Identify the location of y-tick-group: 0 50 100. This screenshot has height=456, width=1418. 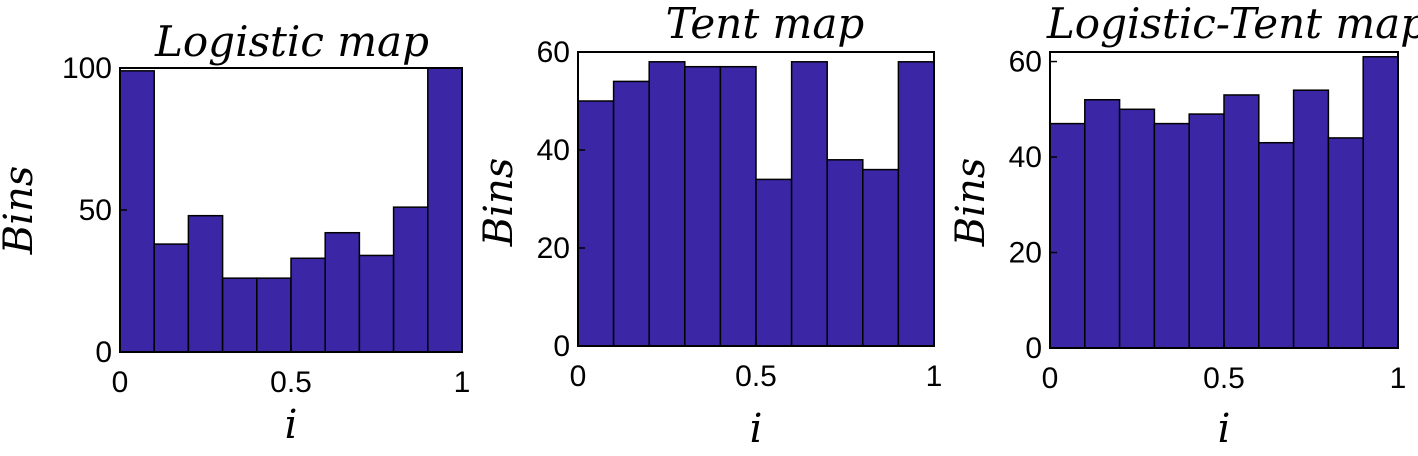
(94, 210).